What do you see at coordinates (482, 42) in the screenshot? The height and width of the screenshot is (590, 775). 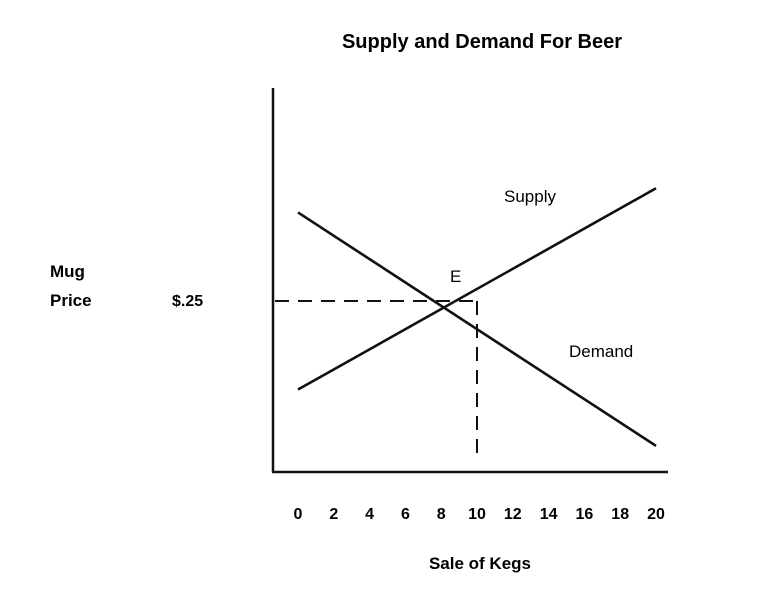 I see `chart-title: Supply and Demand For Beer` at bounding box center [482, 42].